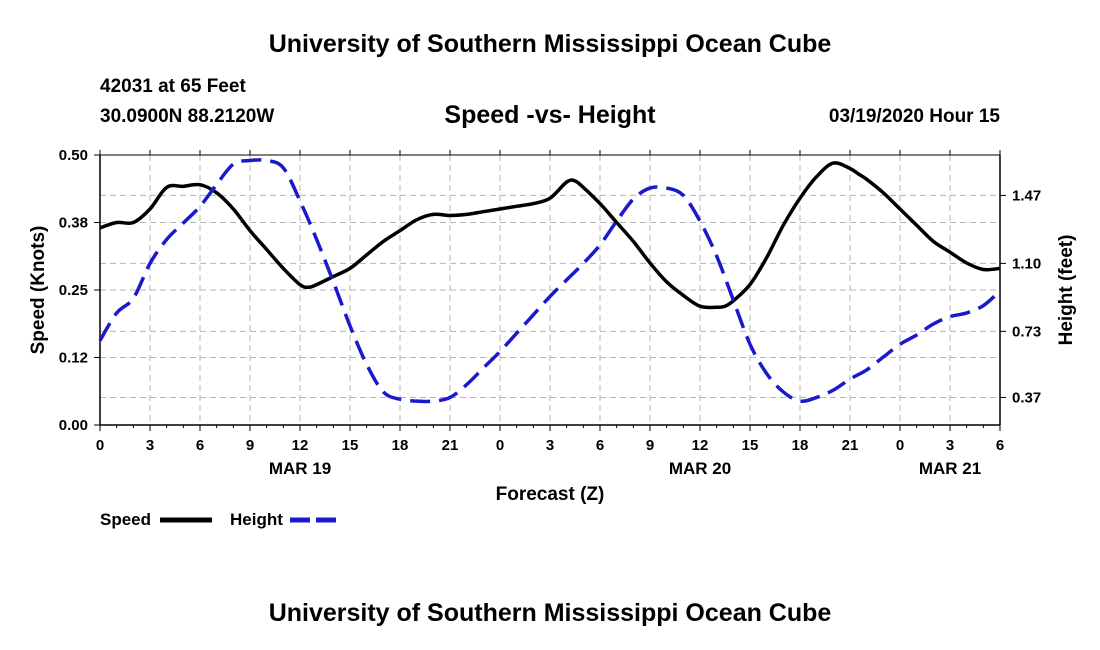  What do you see at coordinates (700, 468) in the screenshot?
I see `date-label: MAR 20` at bounding box center [700, 468].